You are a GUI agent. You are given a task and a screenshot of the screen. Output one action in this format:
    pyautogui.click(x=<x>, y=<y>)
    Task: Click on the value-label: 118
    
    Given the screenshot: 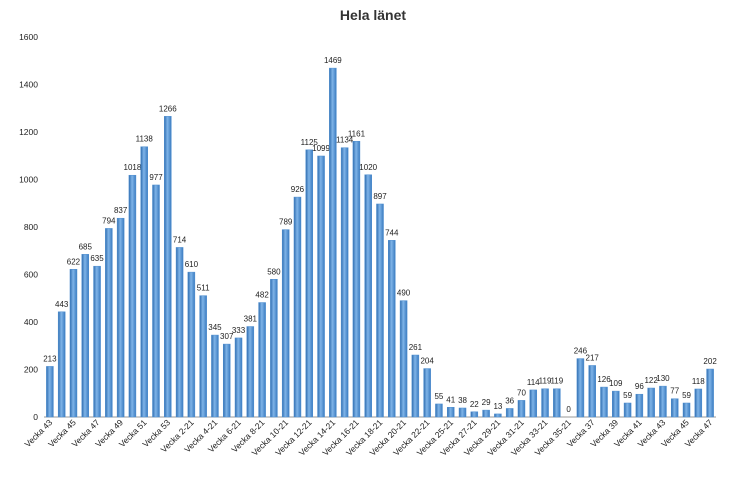 What is the action you would take?
    pyautogui.click(x=698, y=381)
    